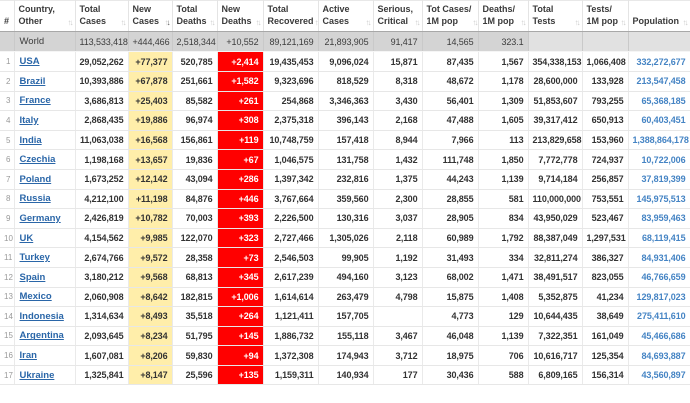 The width and height of the screenshot is (690, 403). What do you see at coordinates (37, 160) in the screenshot?
I see `country-link: Czechia` at bounding box center [37, 160].